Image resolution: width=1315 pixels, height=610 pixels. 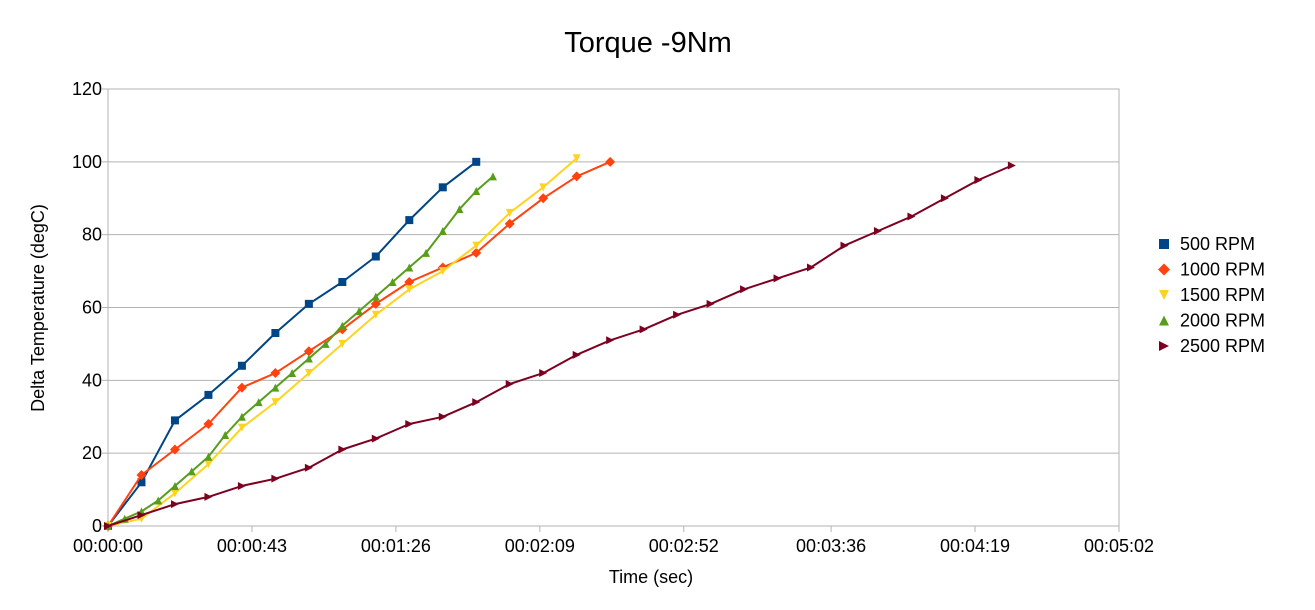 I want to click on legend-item: 500 RPM, so click(x=1207, y=244).